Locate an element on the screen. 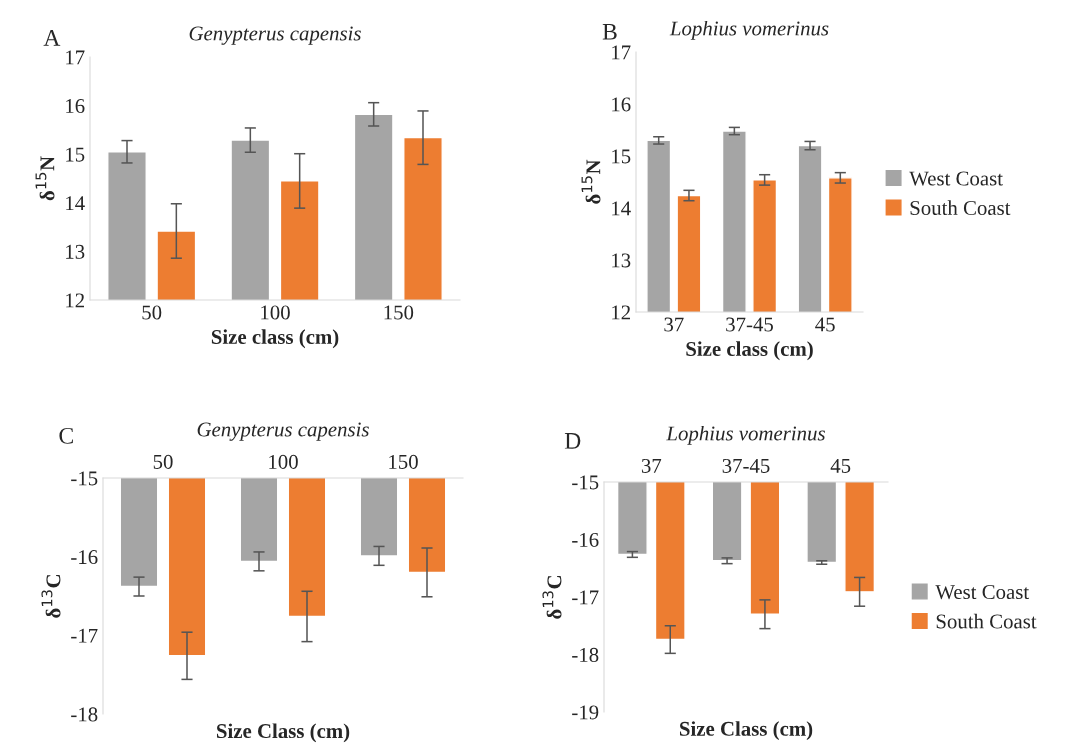  y-tick-label: -19 is located at coordinates (585, 712).